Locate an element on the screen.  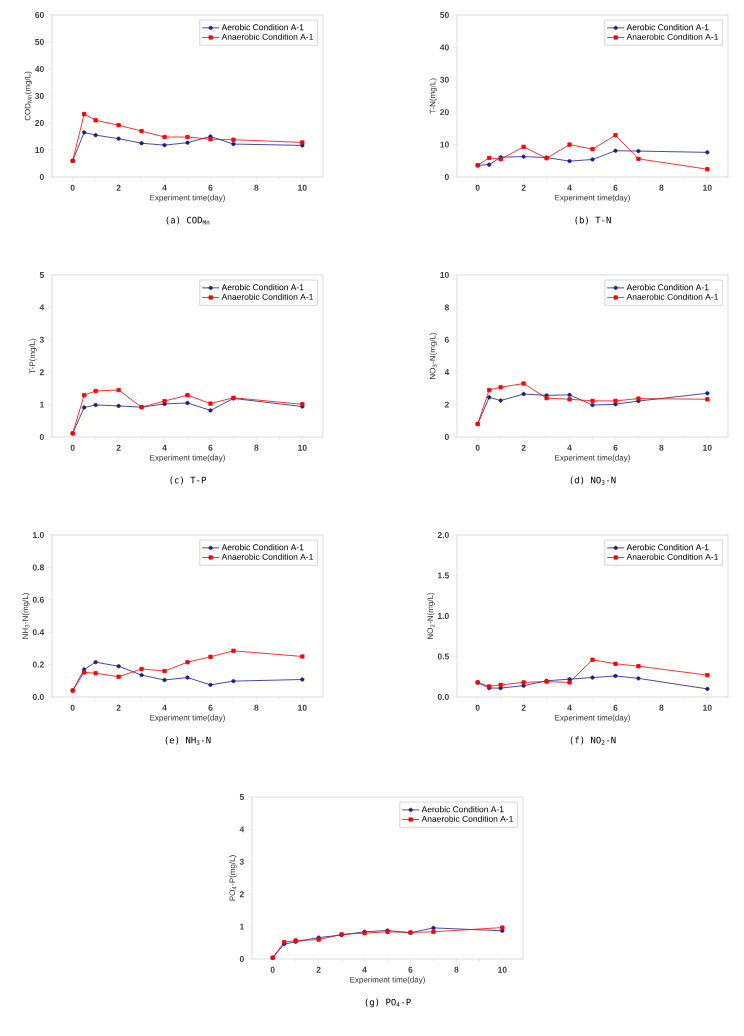
y-tick-label: 40 is located at coordinates (444, 47).